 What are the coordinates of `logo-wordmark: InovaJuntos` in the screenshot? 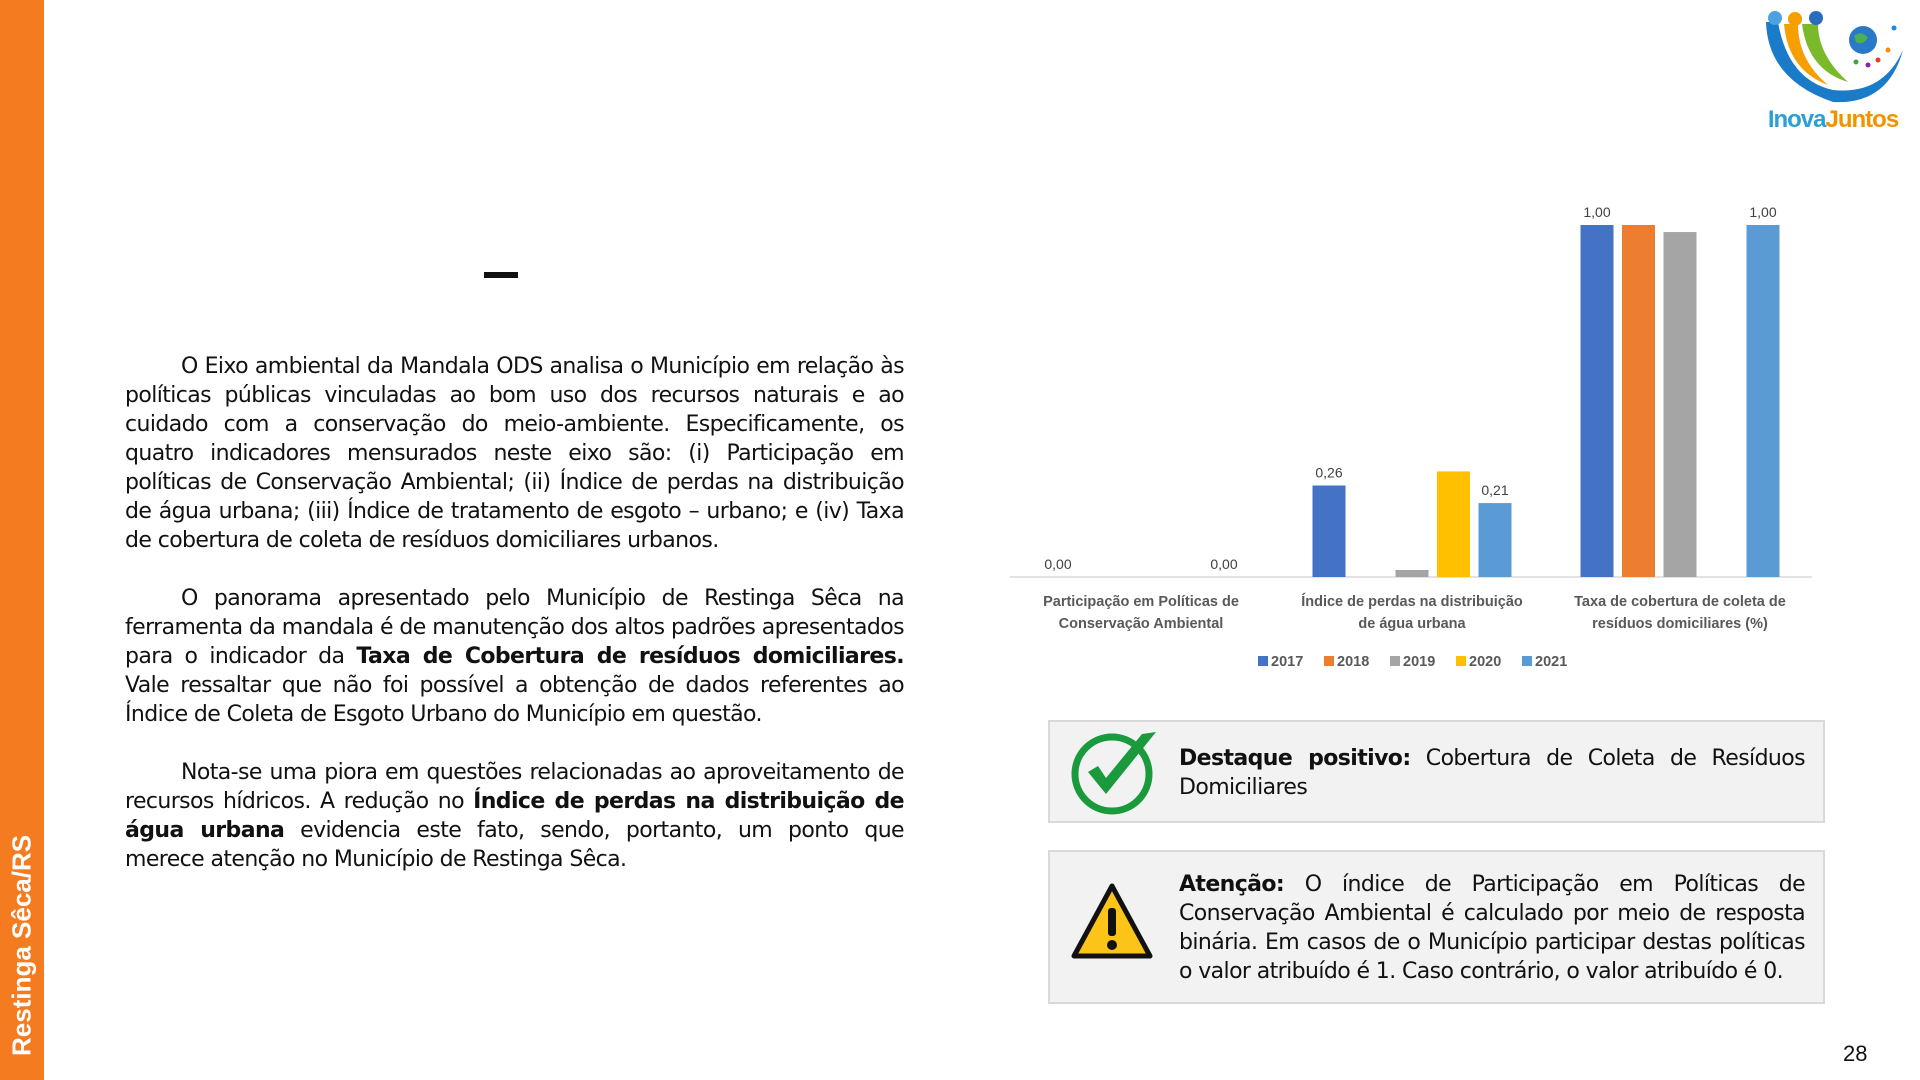 It's located at (1833, 120).